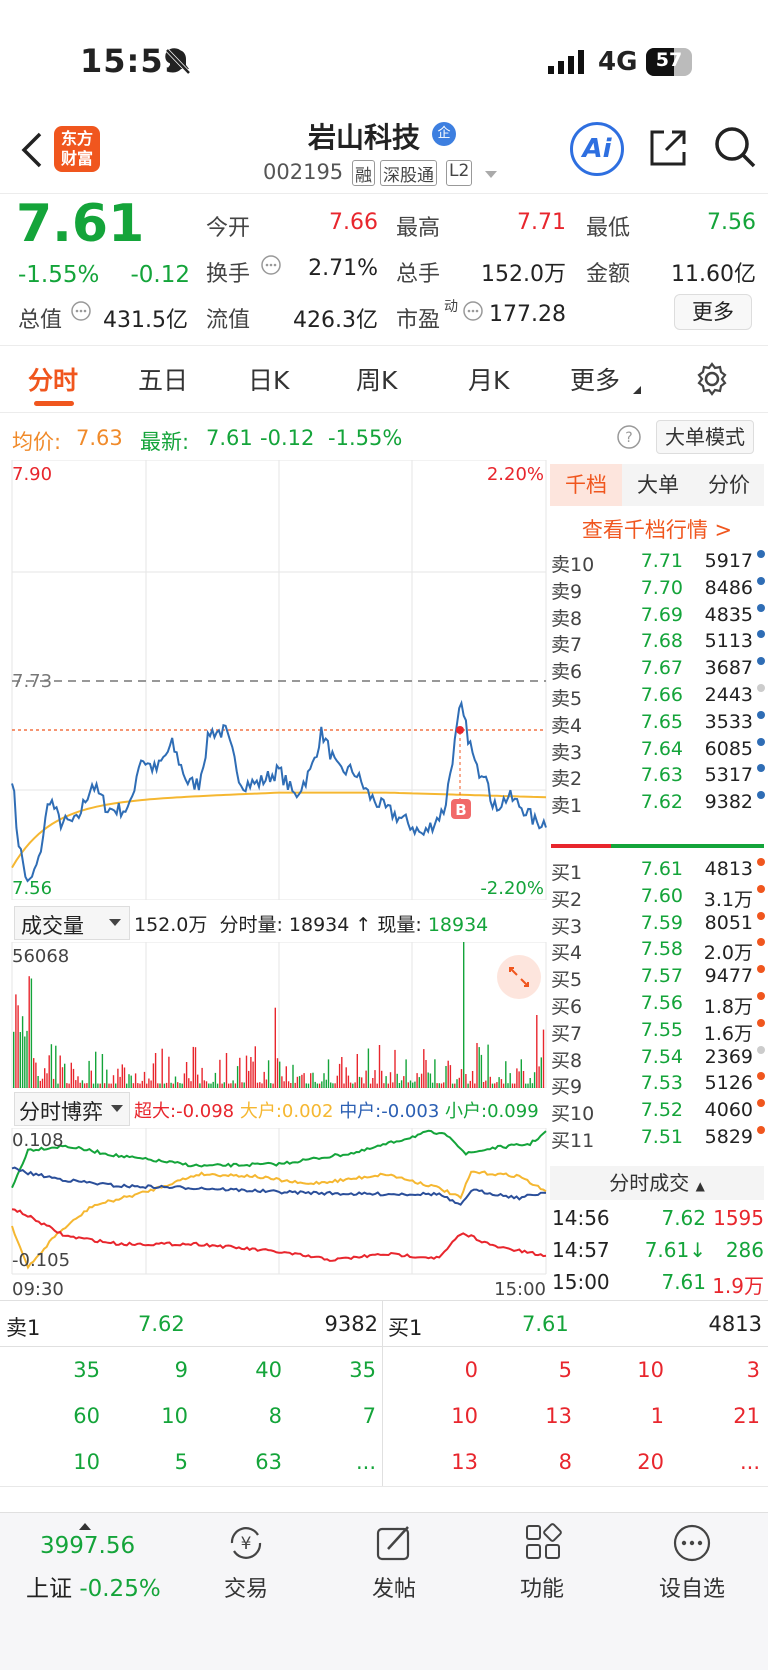  Describe the element at coordinates (658, 952) in the screenshot. I see `bid-row: 买4 7.58 2.0万` at that location.